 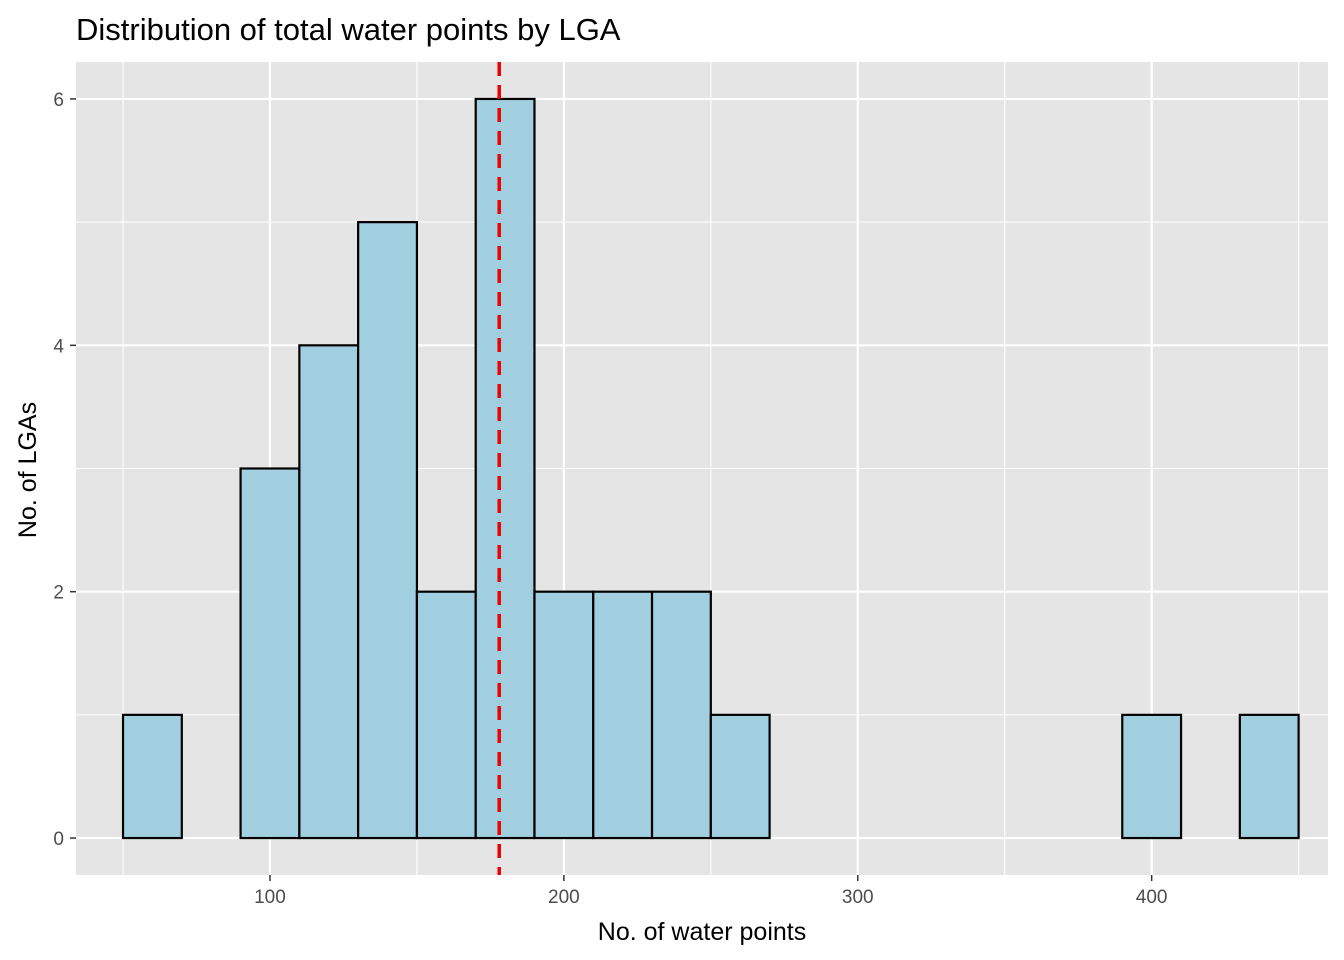 I want to click on x-tick-label: 300, so click(x=858, y=897).